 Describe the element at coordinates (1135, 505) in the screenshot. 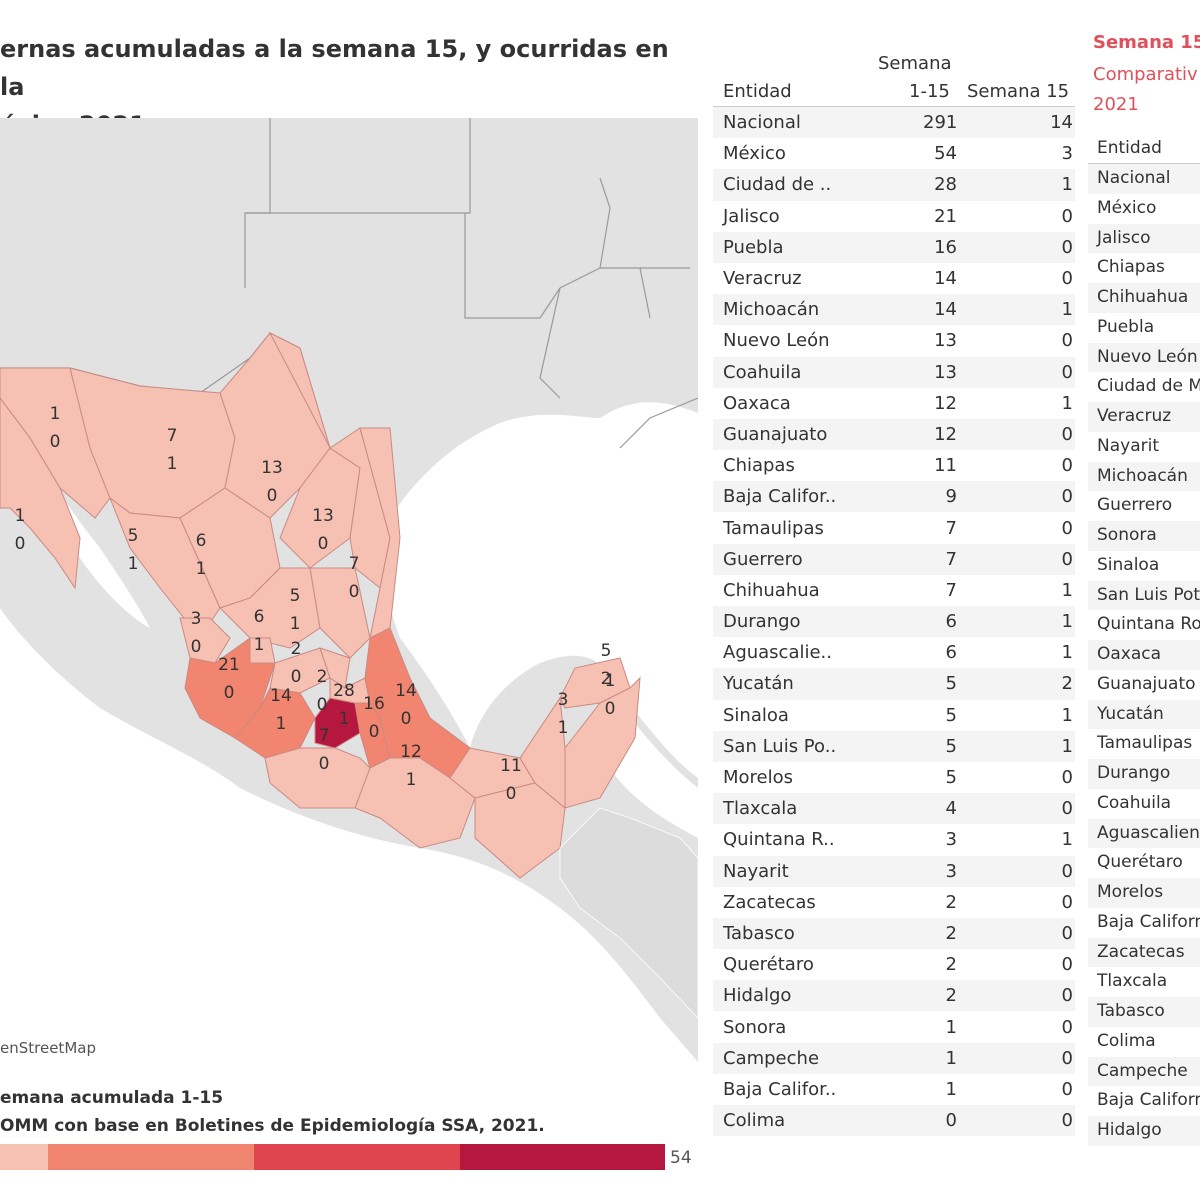

I see `table-row: Guerrero` at that location.